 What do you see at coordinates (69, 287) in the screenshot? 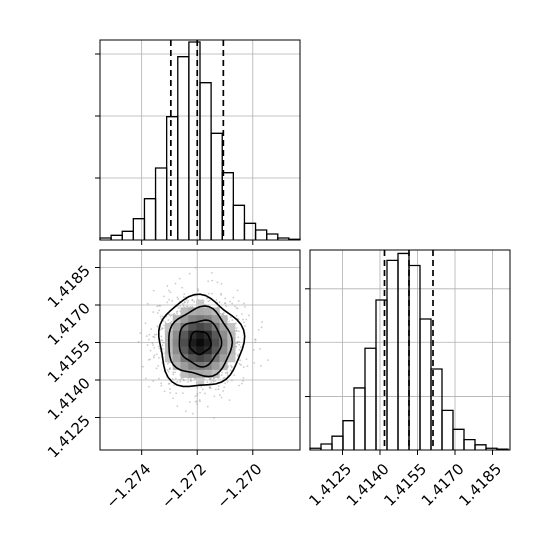
I see `y-tick-label-4: 1.4185` at bounding box center [69, 287].